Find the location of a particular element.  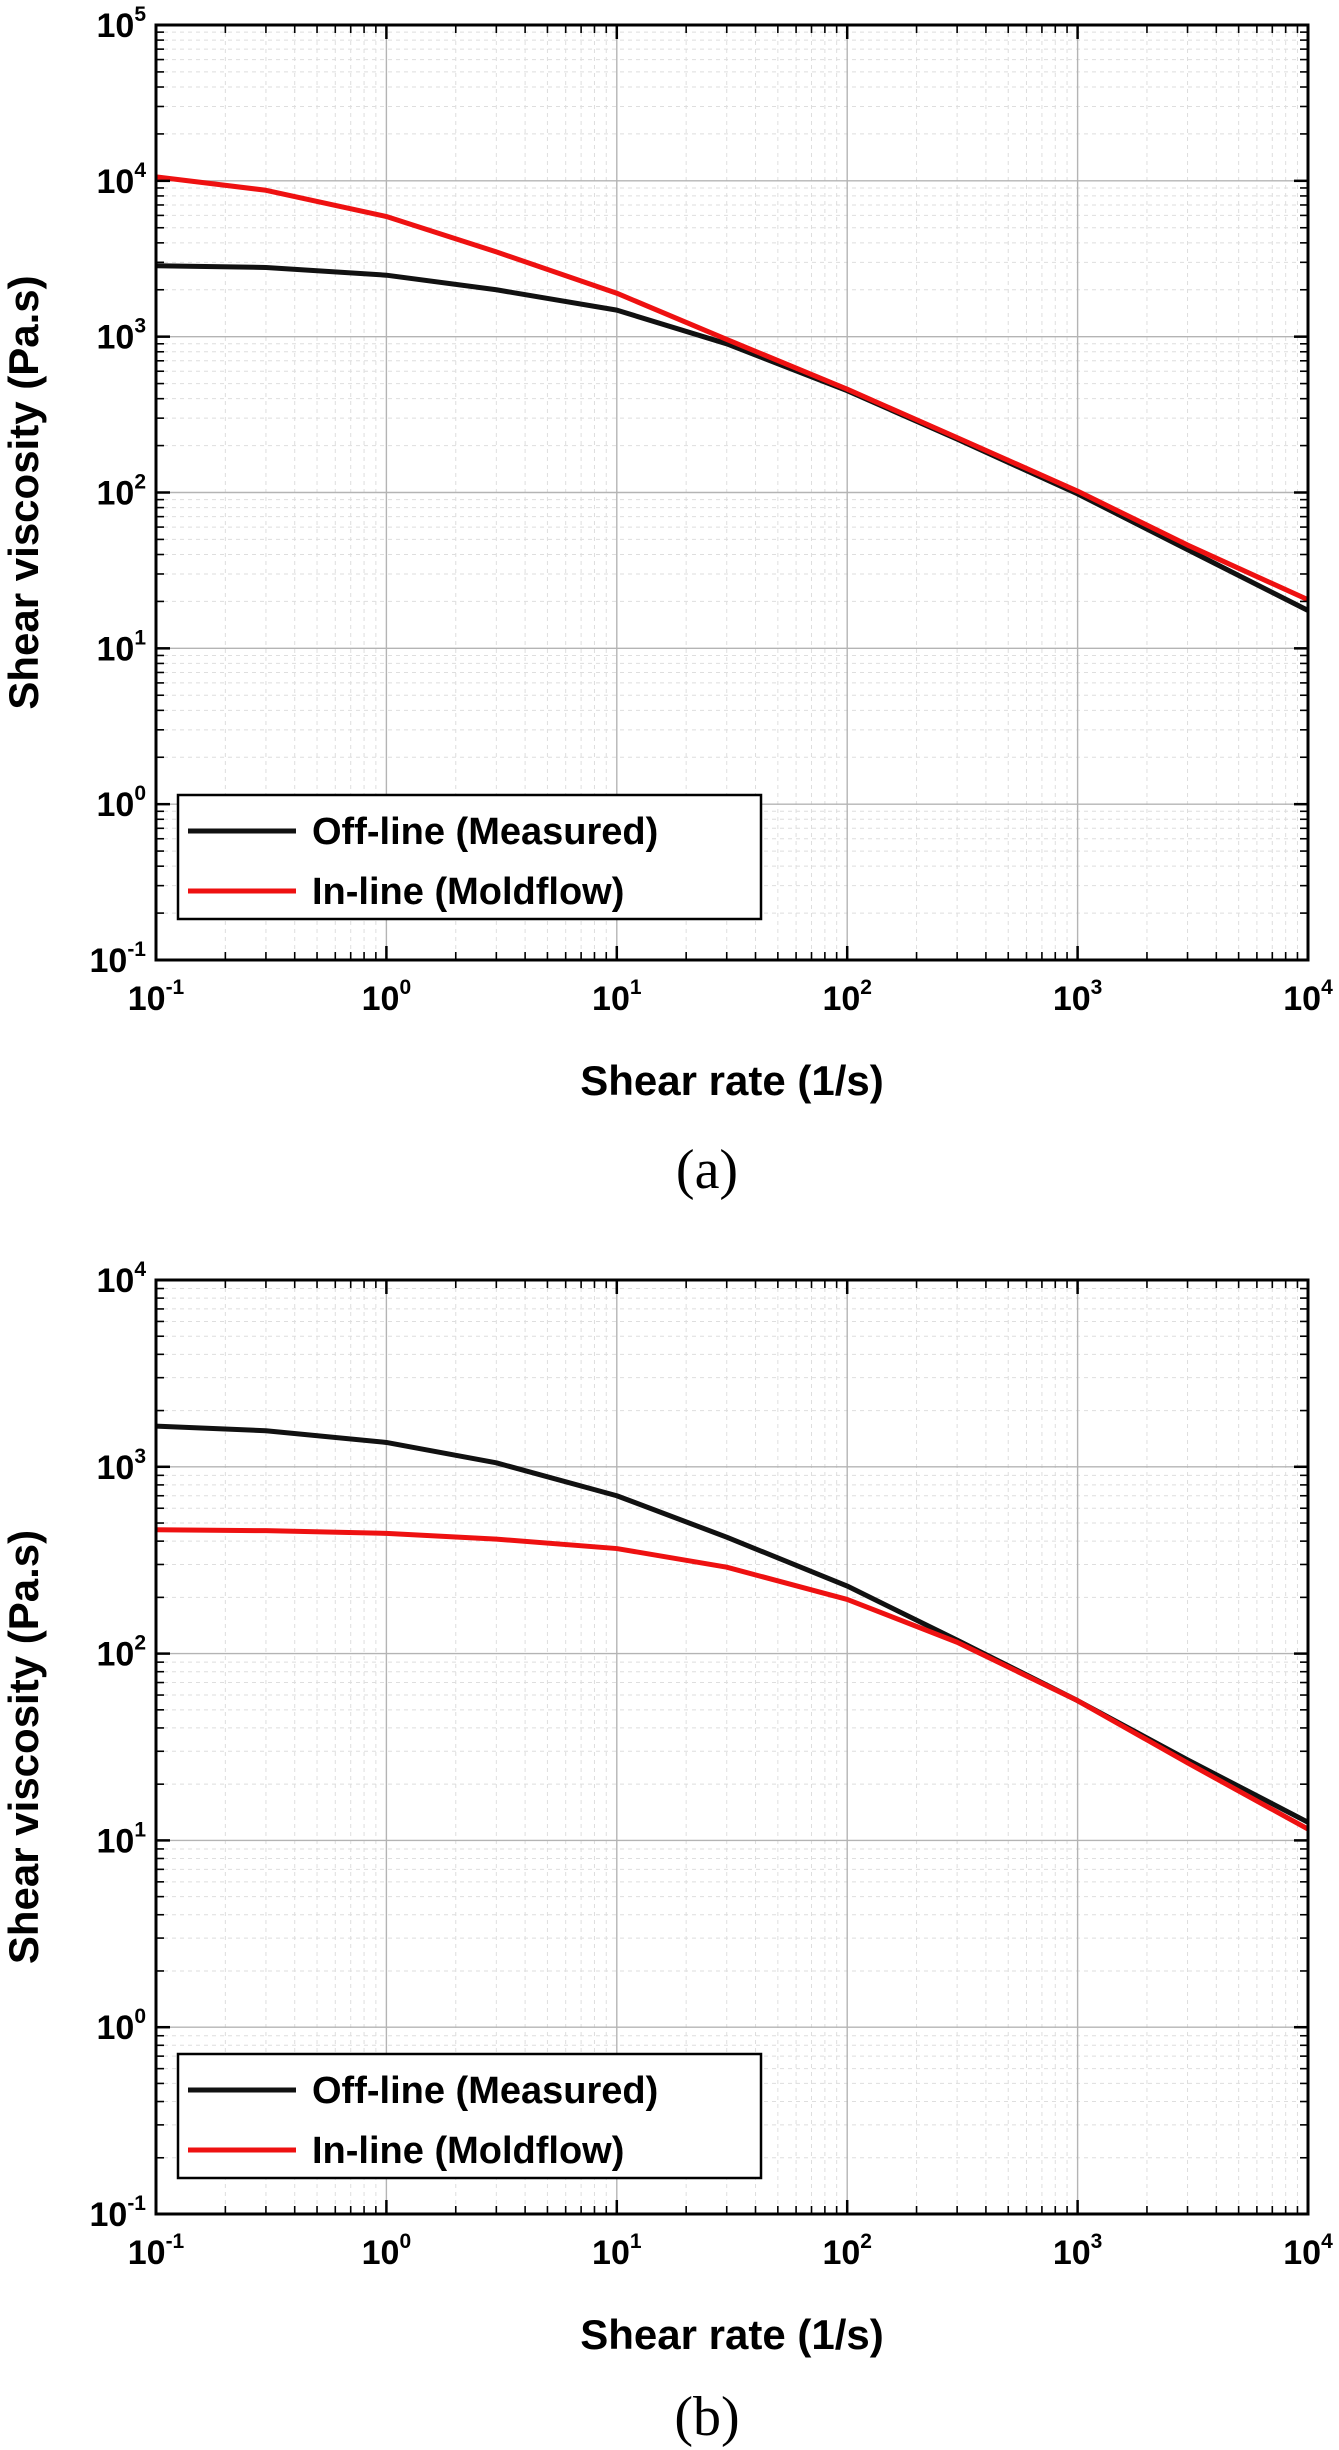

y-tick-label: 10⁵ is located at coordinates (121, 24).